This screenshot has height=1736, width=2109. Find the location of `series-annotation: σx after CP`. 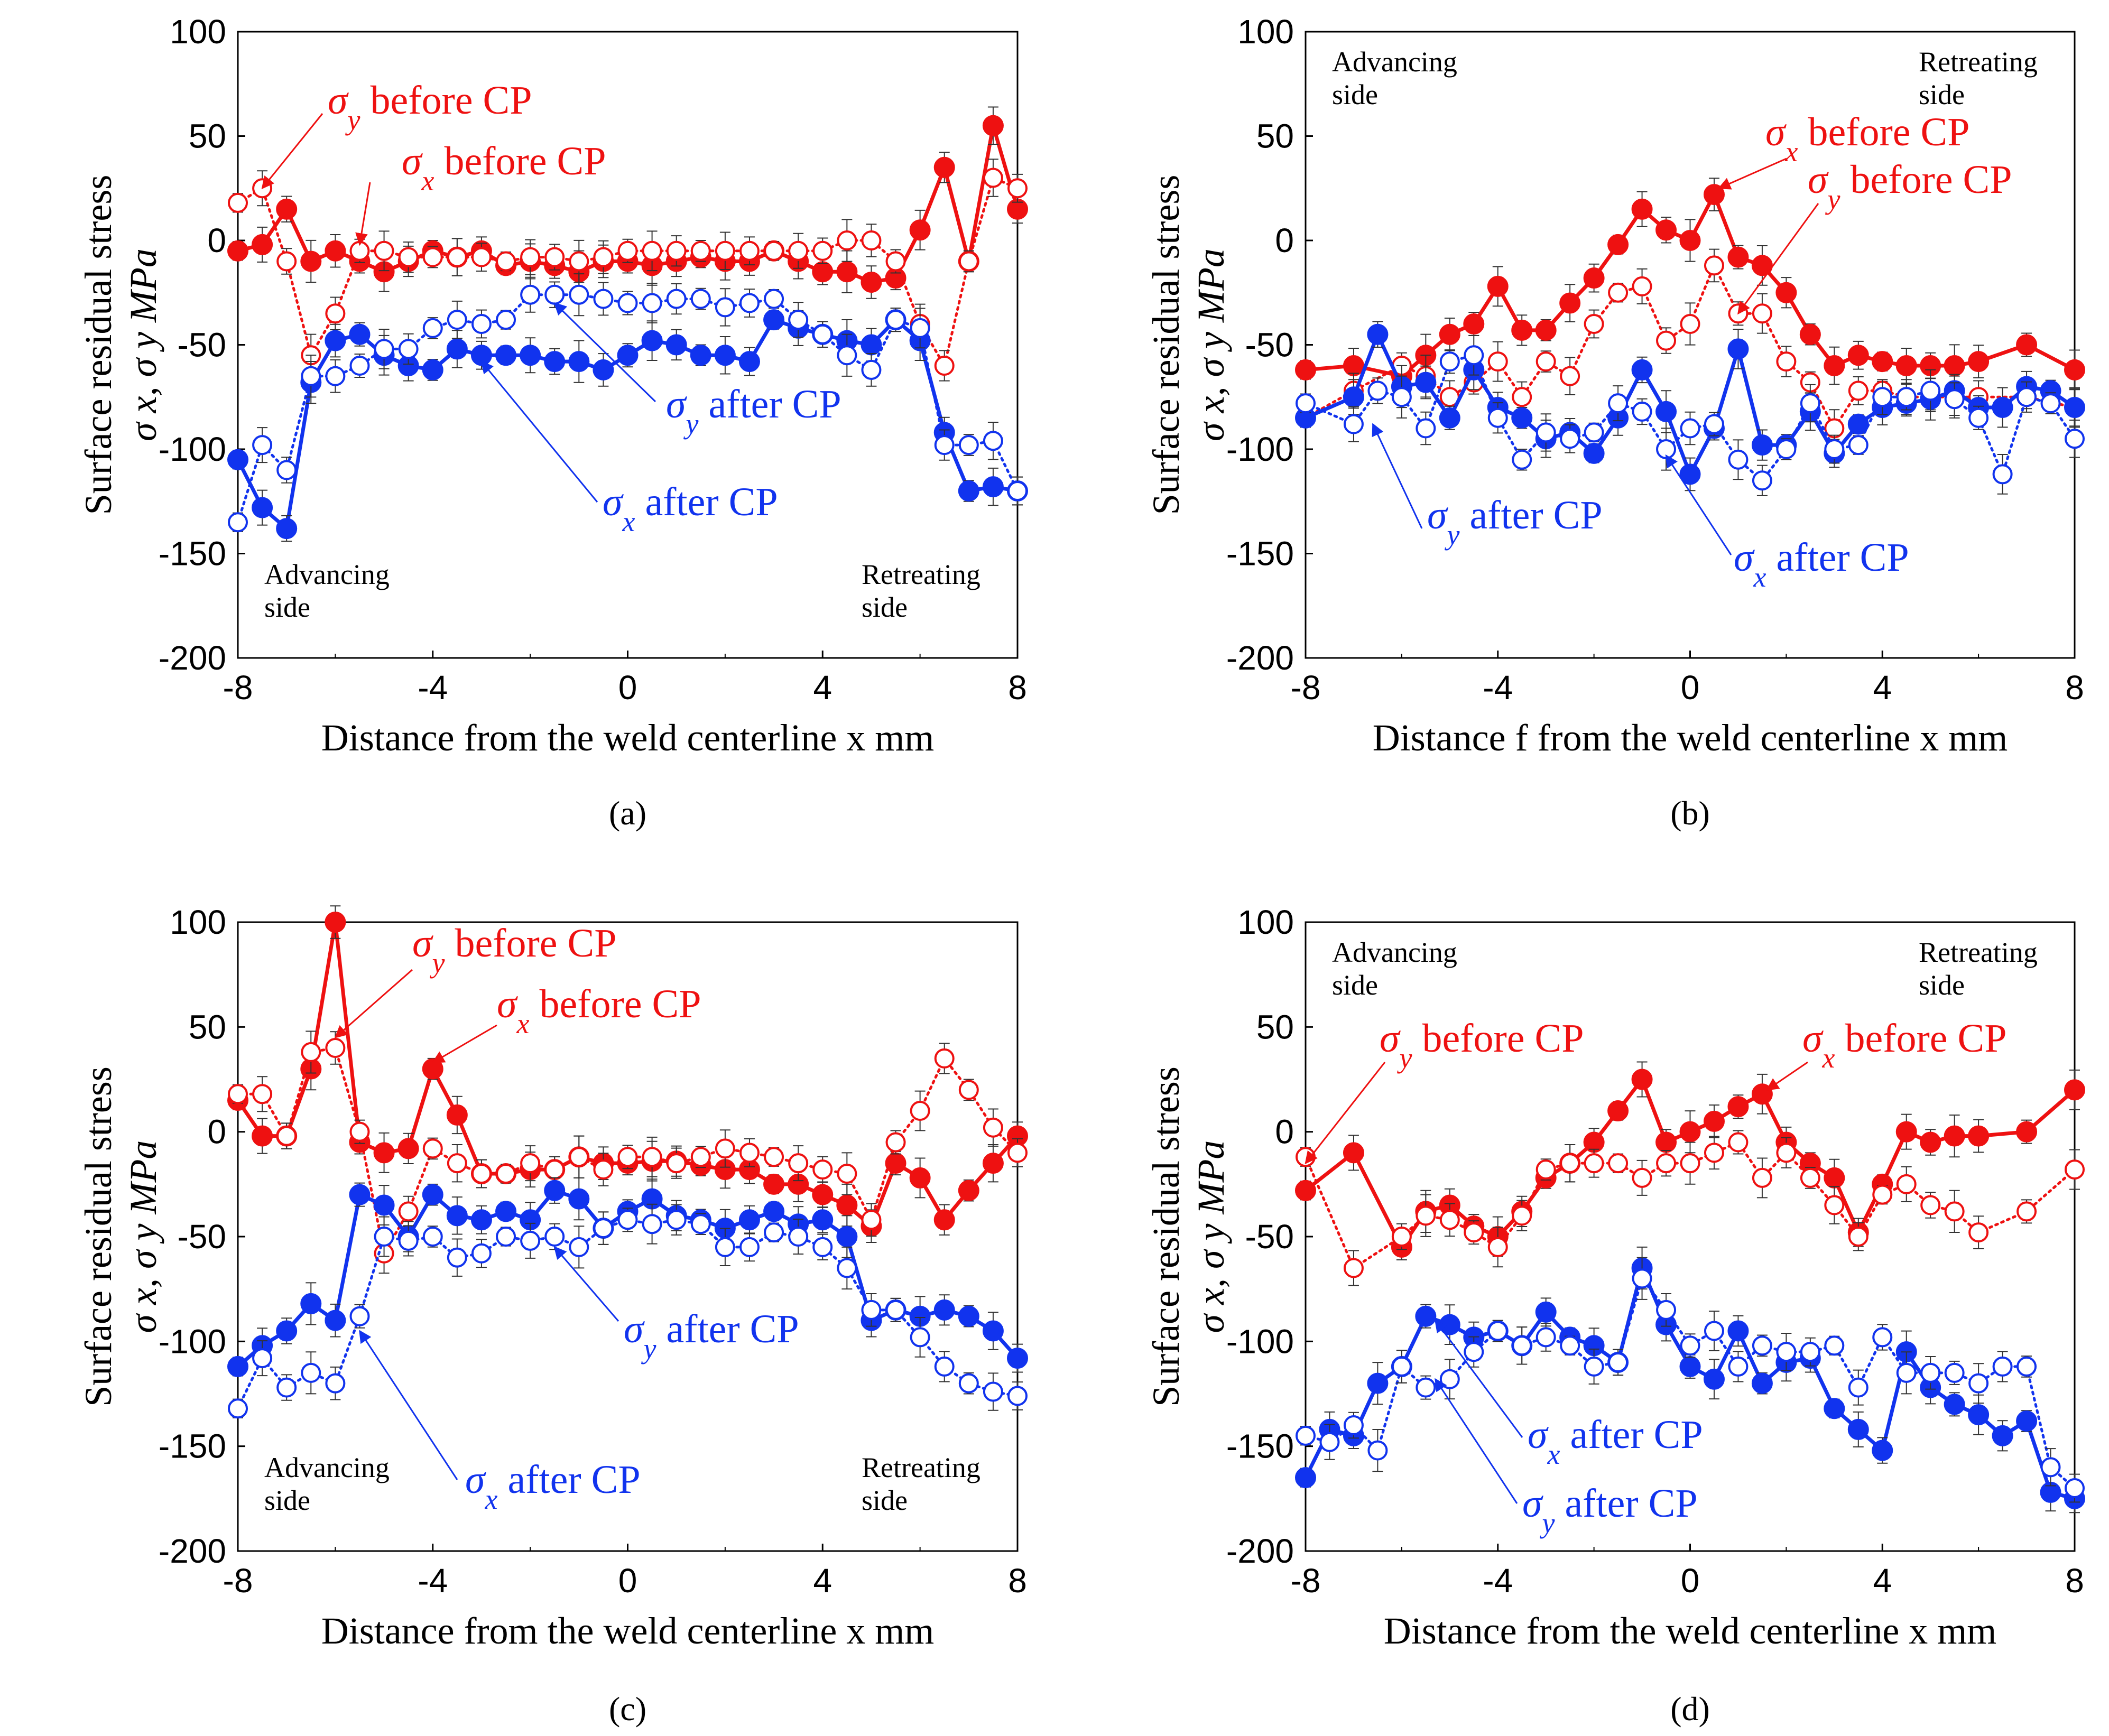

series-annotation: σx after CP is located at coordinates (1615, 1441).